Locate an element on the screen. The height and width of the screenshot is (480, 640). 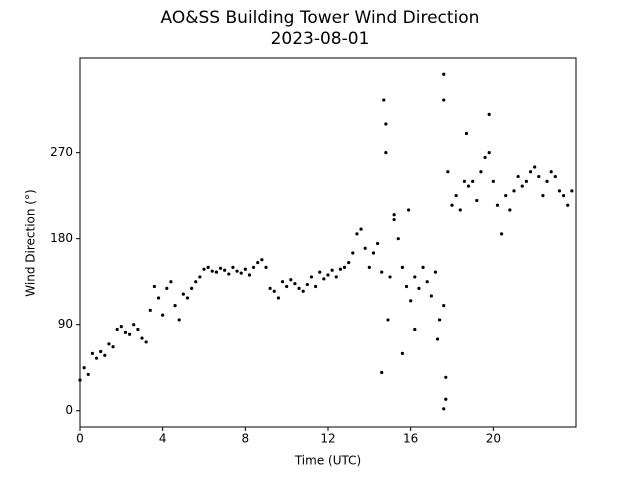
x-tick-label: 12 is located at coordinates (327, 439).